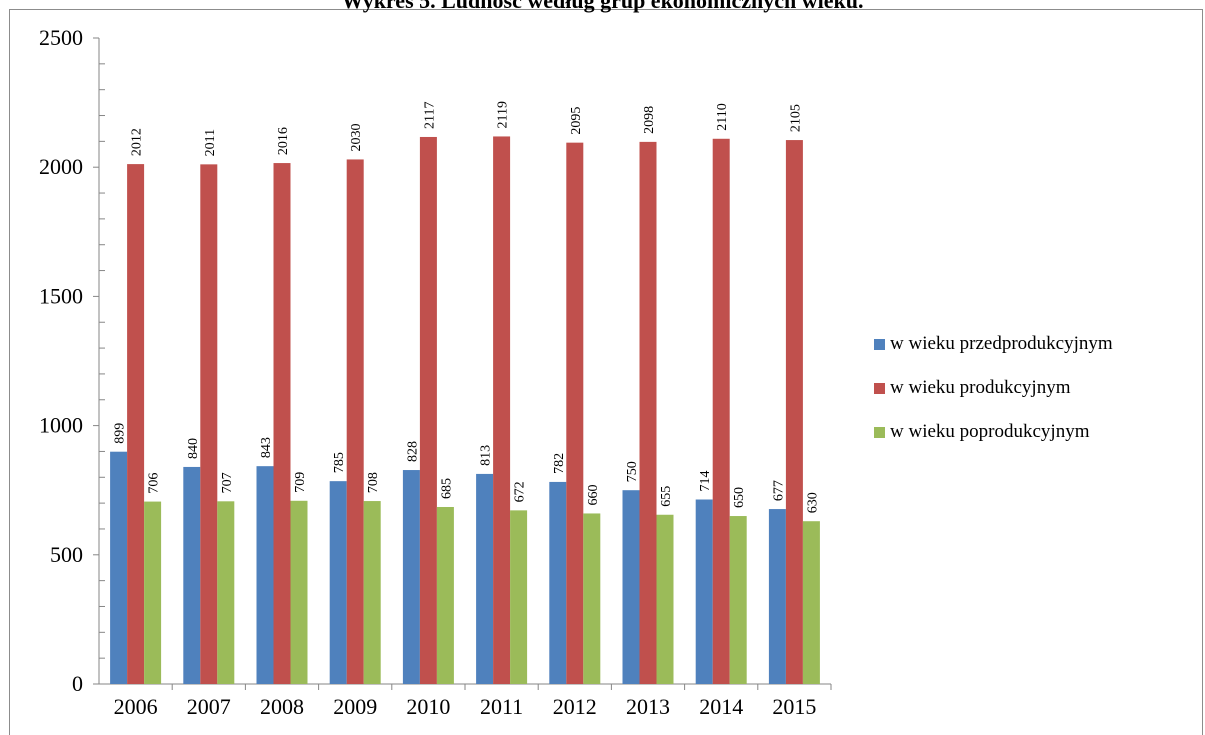  I want to click on data-label: 2110, so click(722, 116).